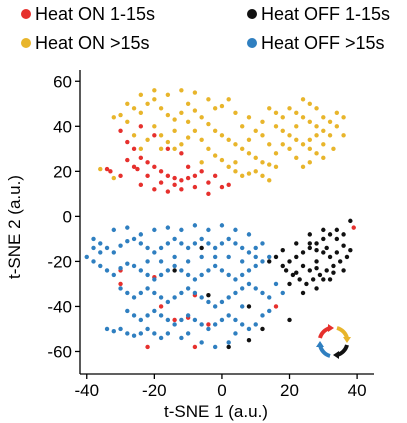  Describe the element at coordinates (357, 390) in the screenshot. I see `x-tick-label: 40` at that location.